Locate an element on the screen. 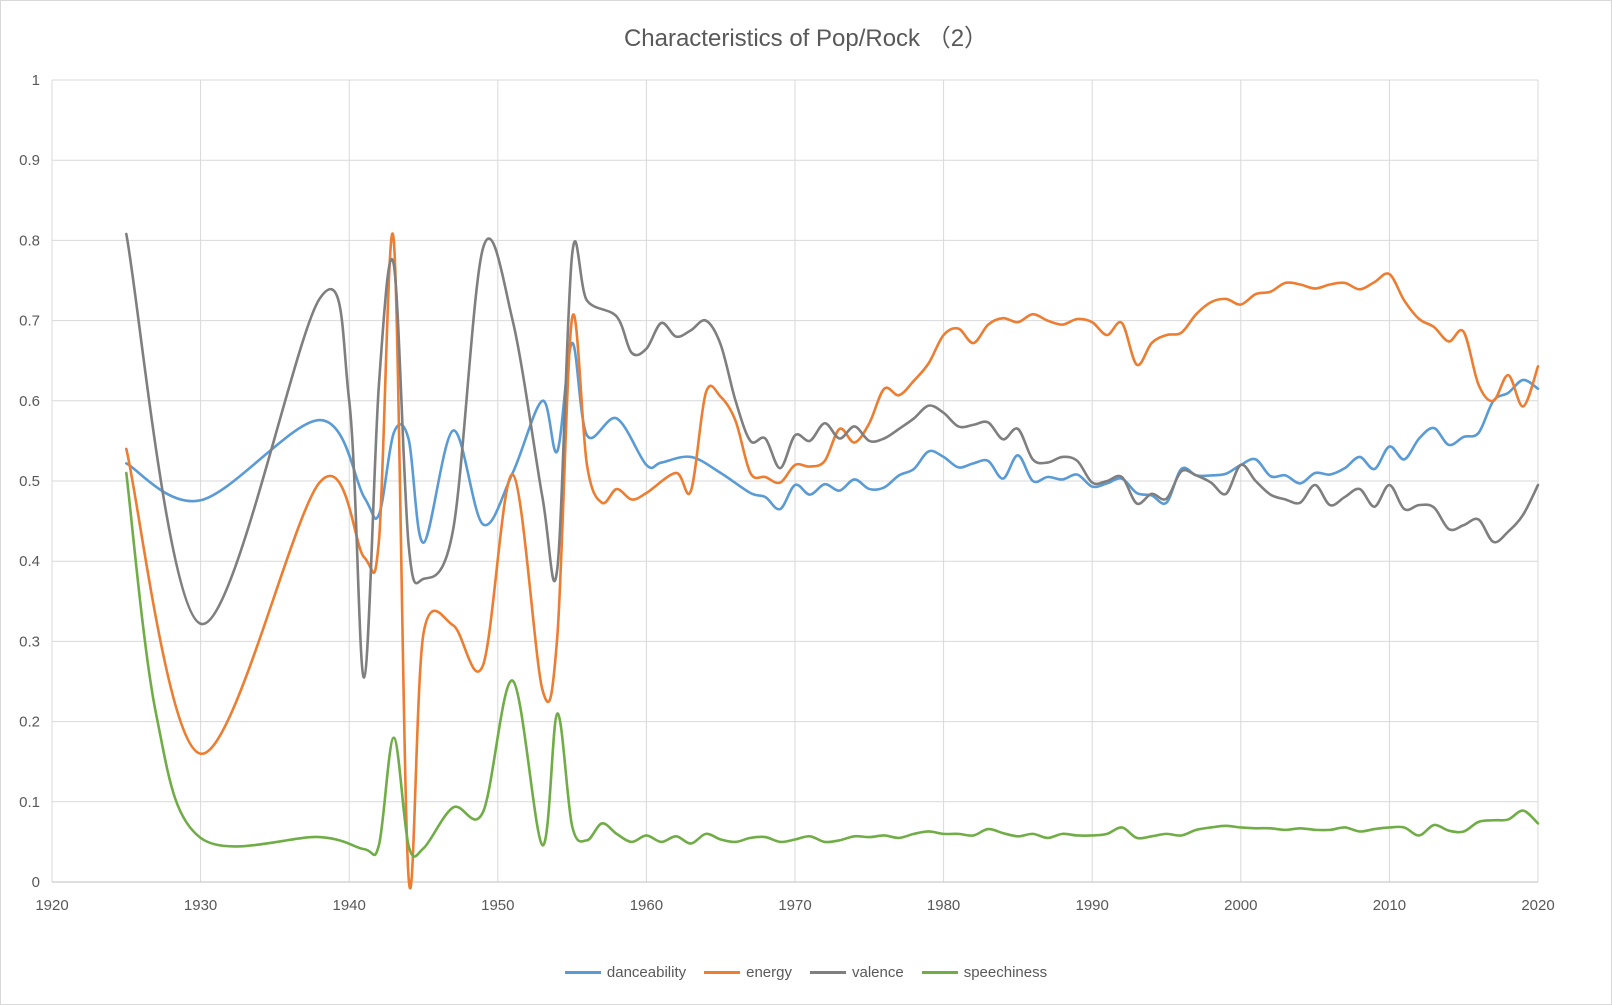 The height and width of the screenshot is (1005, 1612). legend-item-danceability: danceability is located at coordinates (625, 972).